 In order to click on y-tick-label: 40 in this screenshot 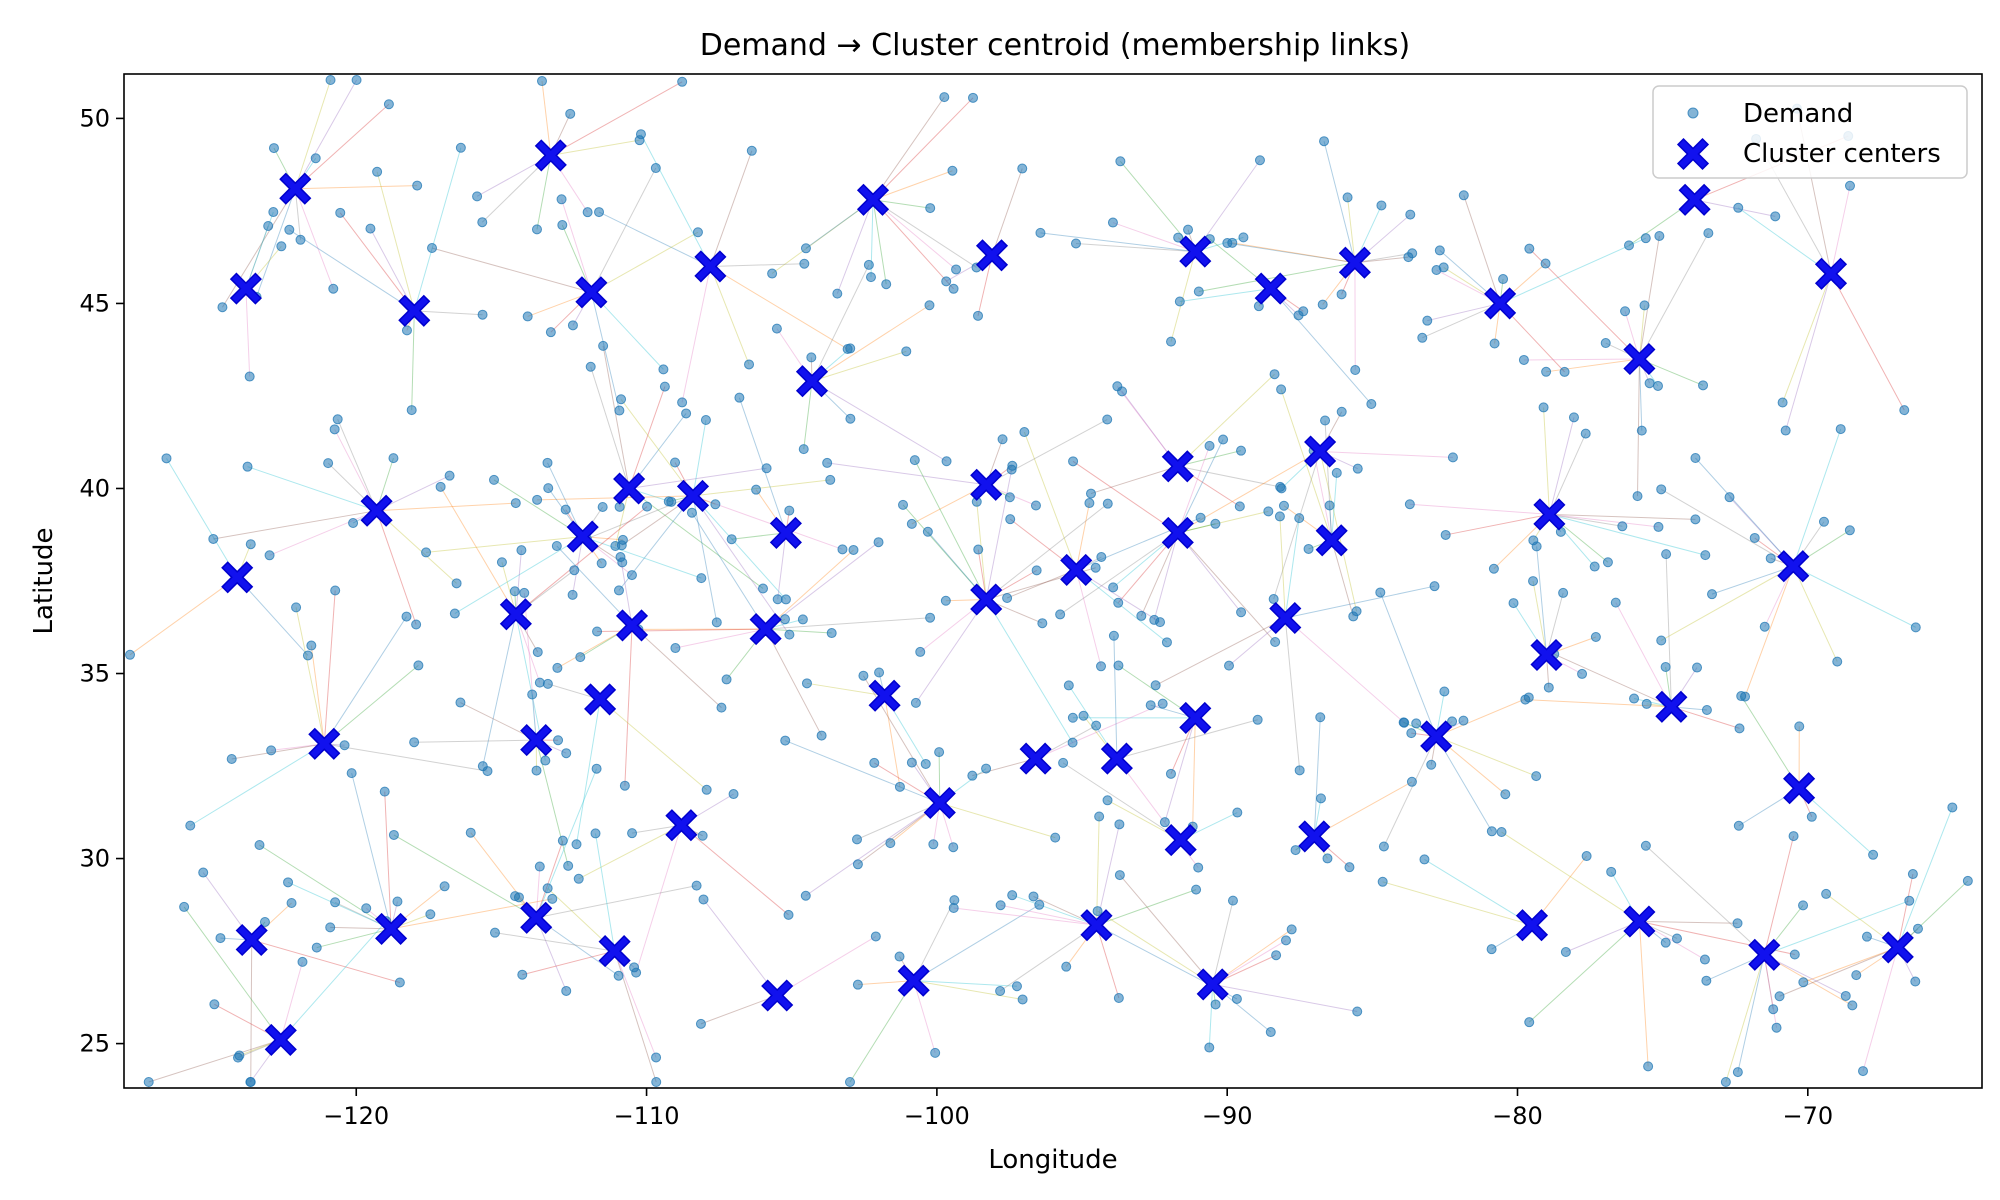, I will do `click(94, 488)`.